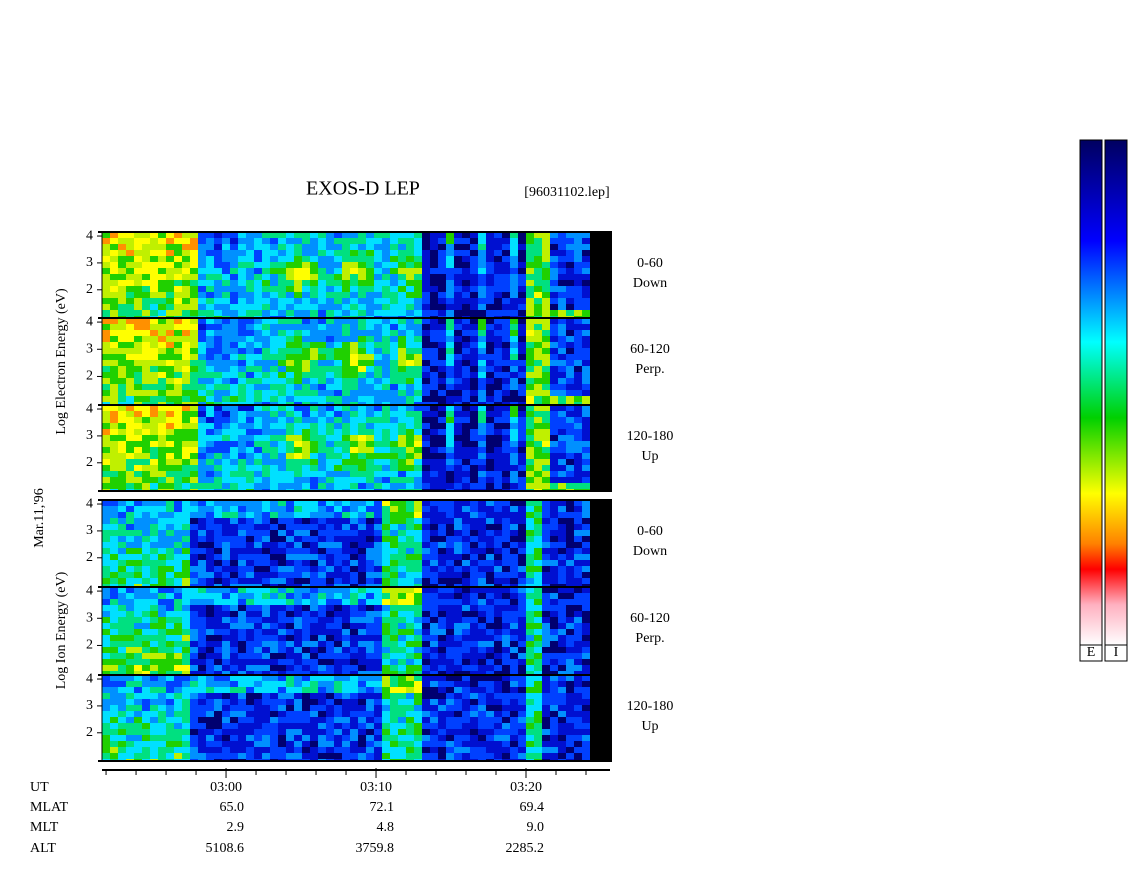 The height and width of the screenshot is (875, 1130). What do you see at coordinates (346, 275) in the screenshot?
I see `spectrogram` at bounding box center [346, 275].